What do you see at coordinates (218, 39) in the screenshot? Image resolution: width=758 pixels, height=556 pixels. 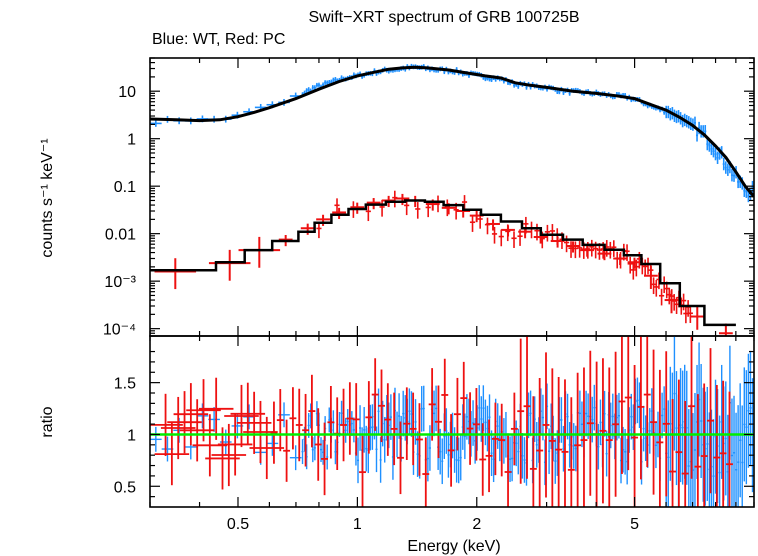 I see `chart-subtitle: Blue: WT, Red: PC` at bounding box center [218, 39].